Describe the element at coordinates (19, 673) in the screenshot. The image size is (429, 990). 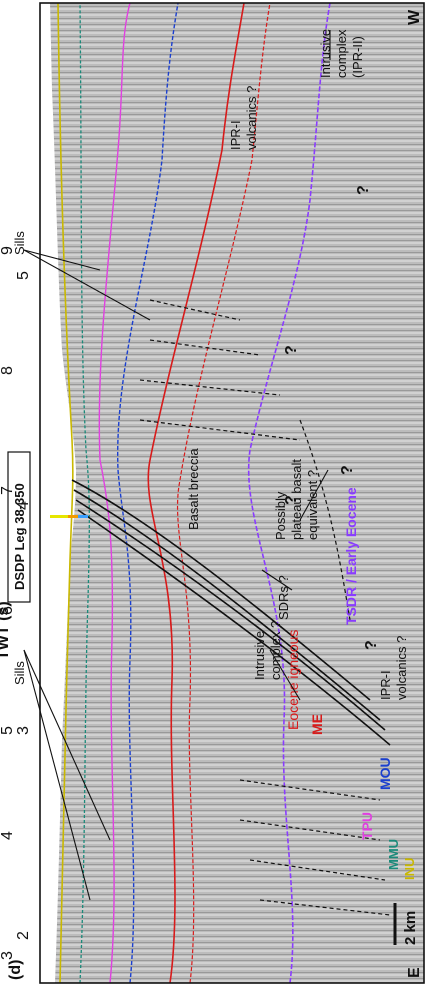
I see `annotation-sills-top: Sills` at that location.